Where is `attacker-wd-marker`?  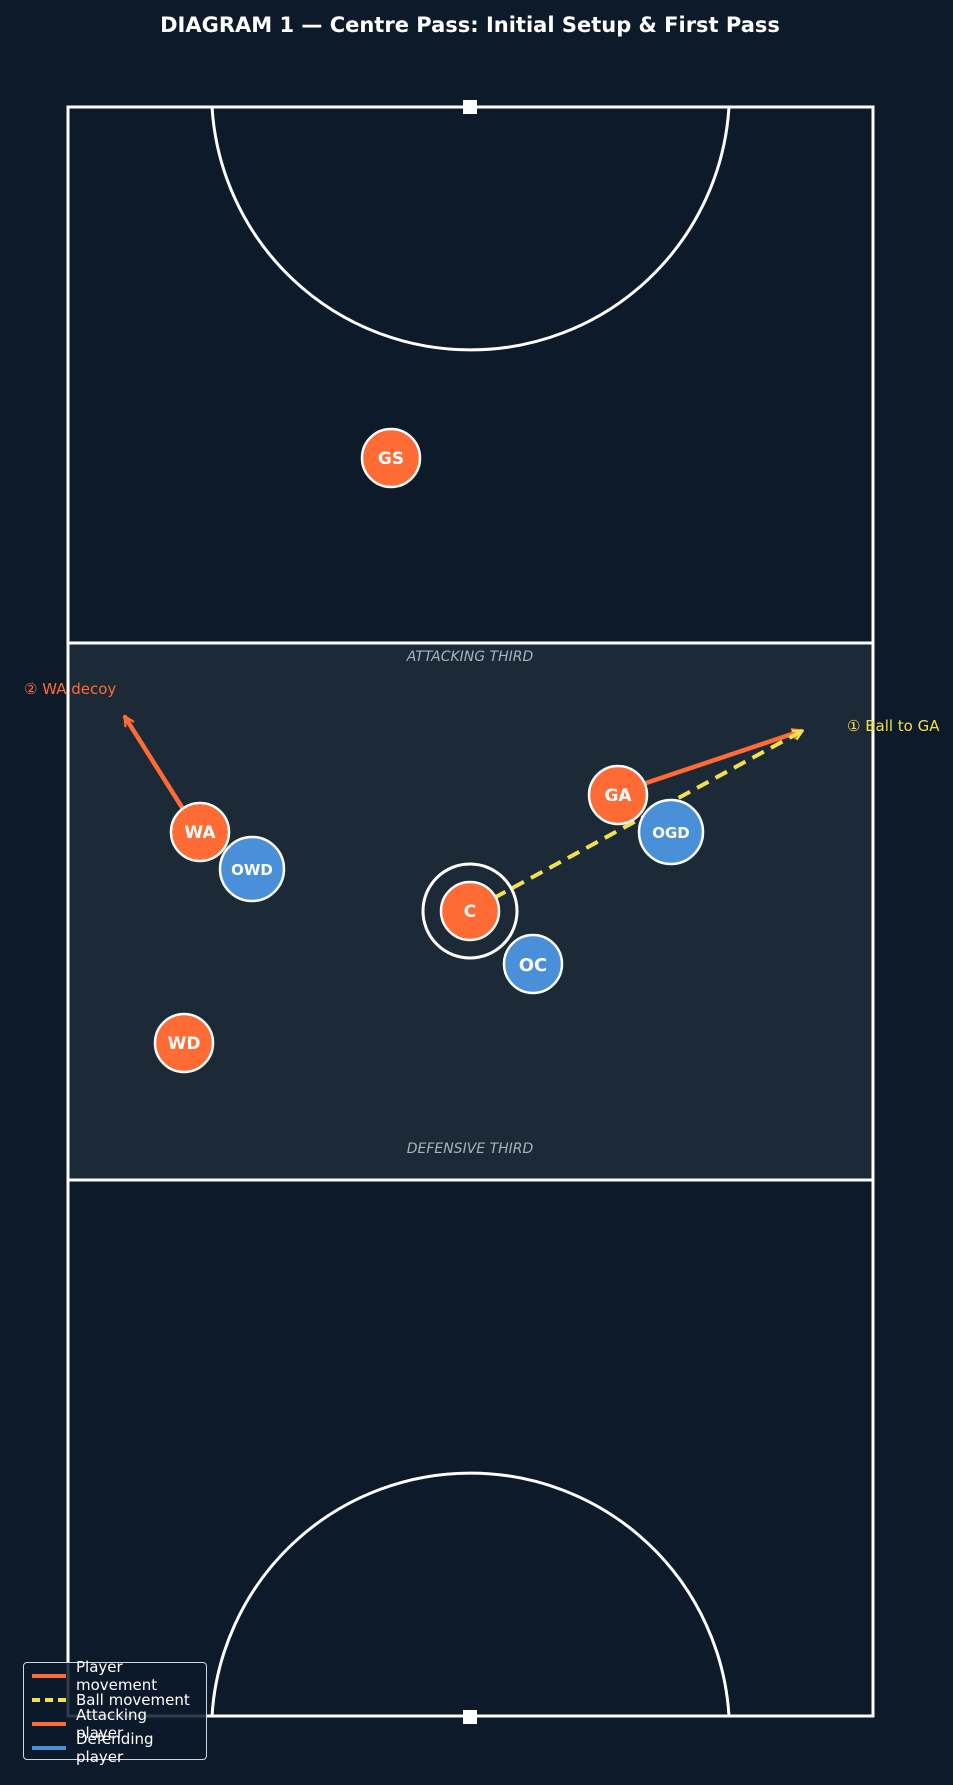
attacker-wd-marker is located at coordinates (184, 1043).